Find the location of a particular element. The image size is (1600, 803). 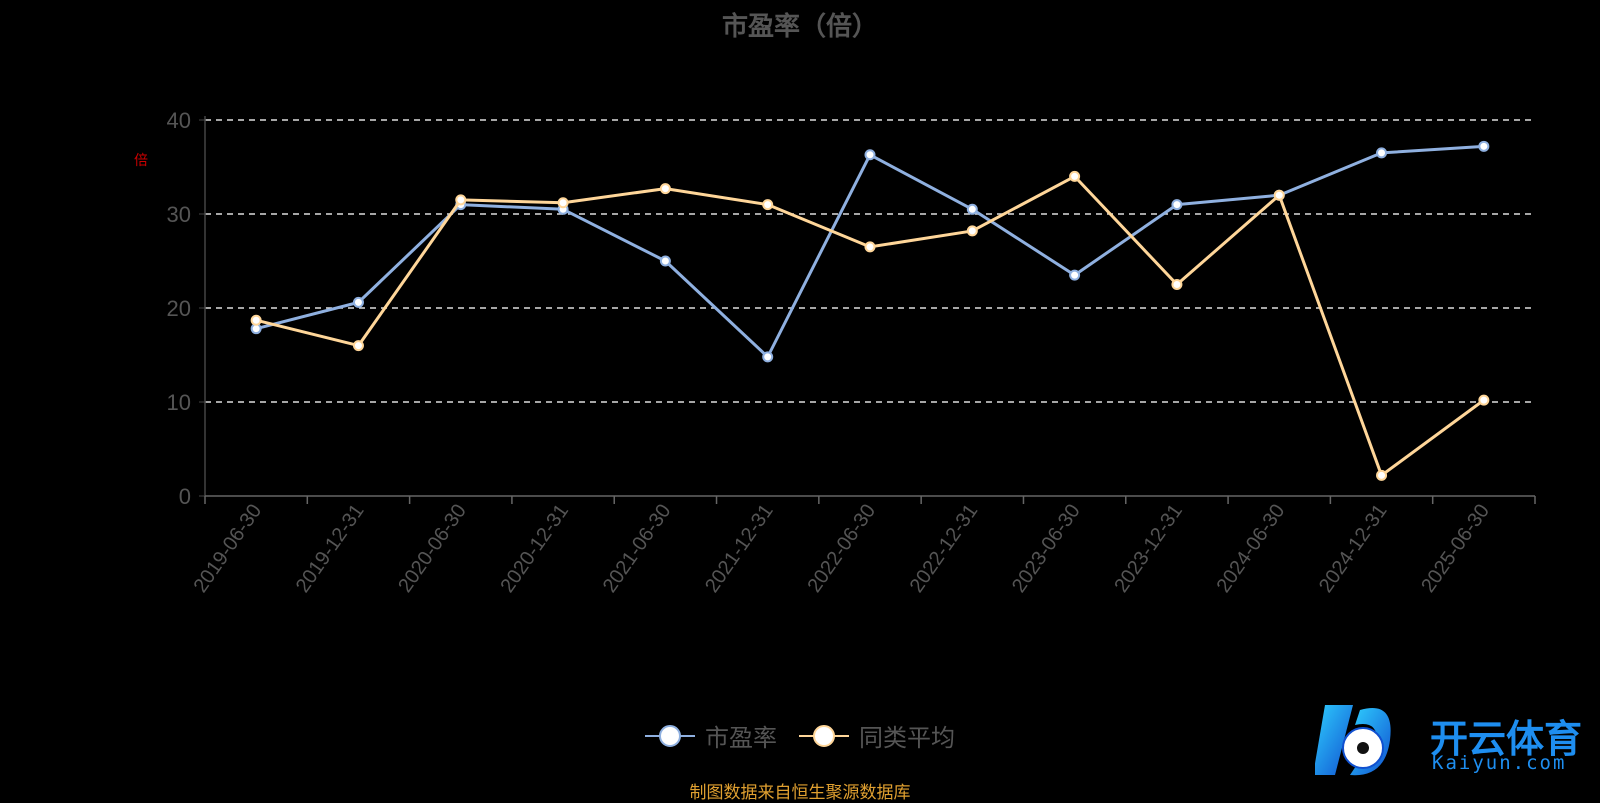

x-tick-label: 2023-12-31 is located at coordinates (1148, 548).